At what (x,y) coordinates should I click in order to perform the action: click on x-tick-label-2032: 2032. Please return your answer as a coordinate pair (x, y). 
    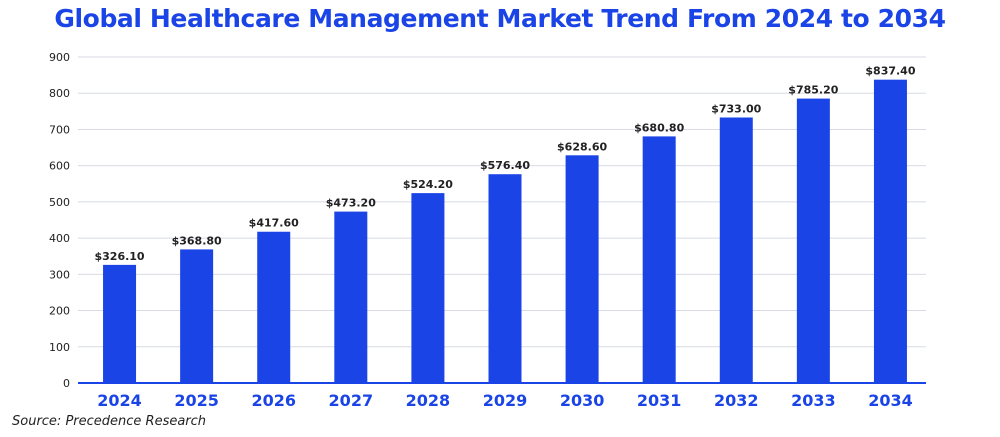
    Looking at the image, I should click on (736, 400).